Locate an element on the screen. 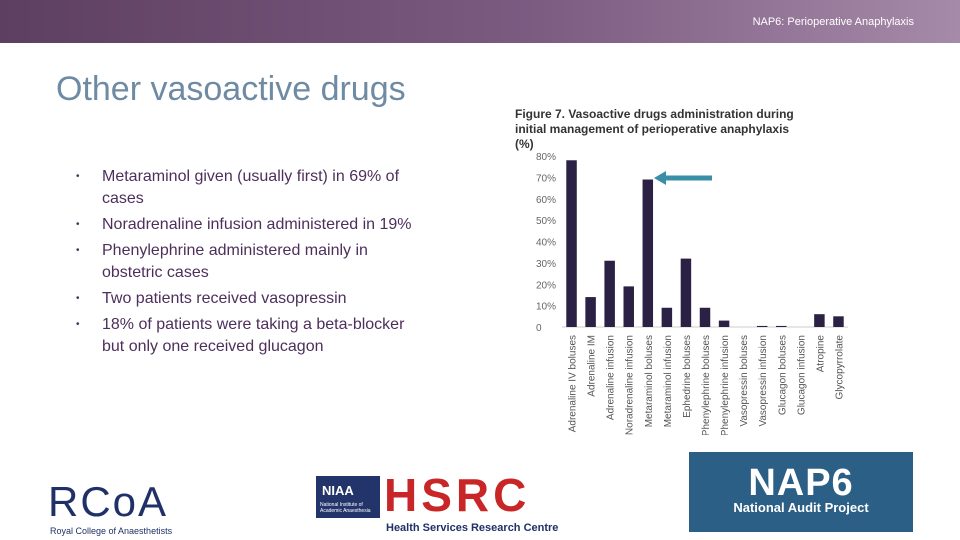 This screenshot has height=540, width=960. left-arrow-icon is located at coordinates (683, 178).